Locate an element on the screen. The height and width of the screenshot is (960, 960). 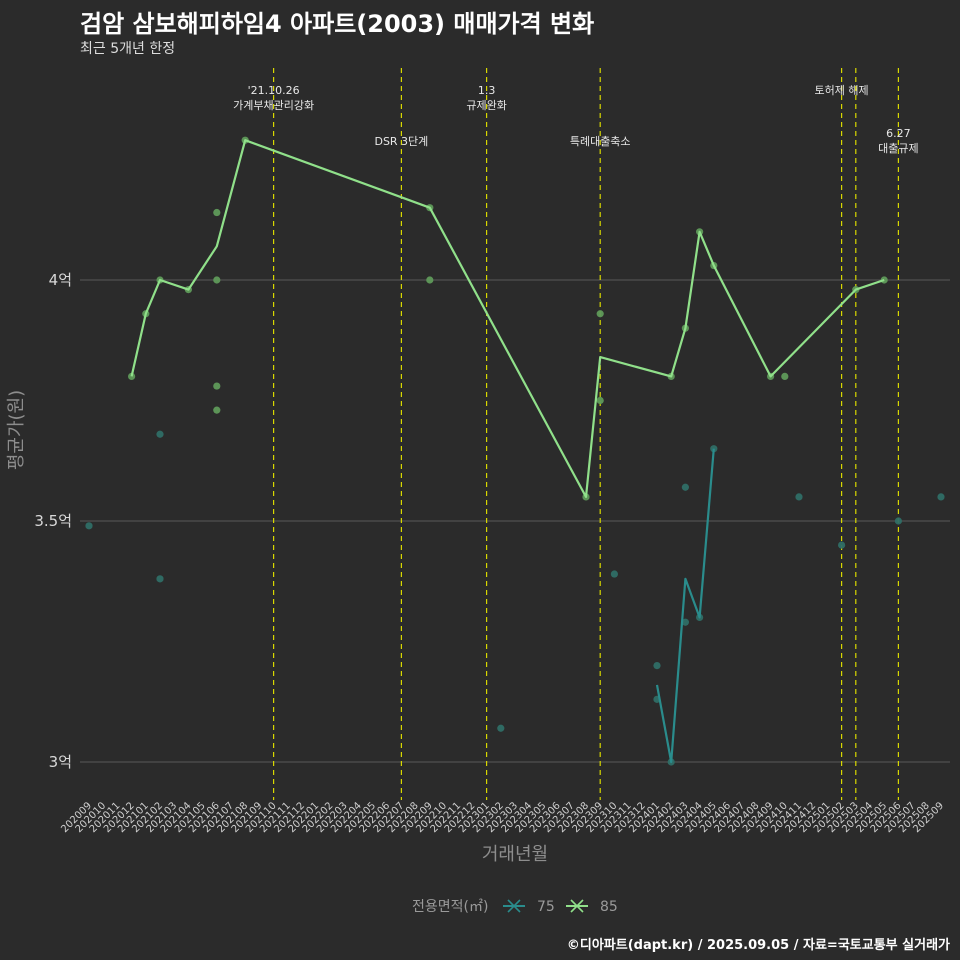
x-axis-title: 거래년월 is located at coordinates (515, 854).